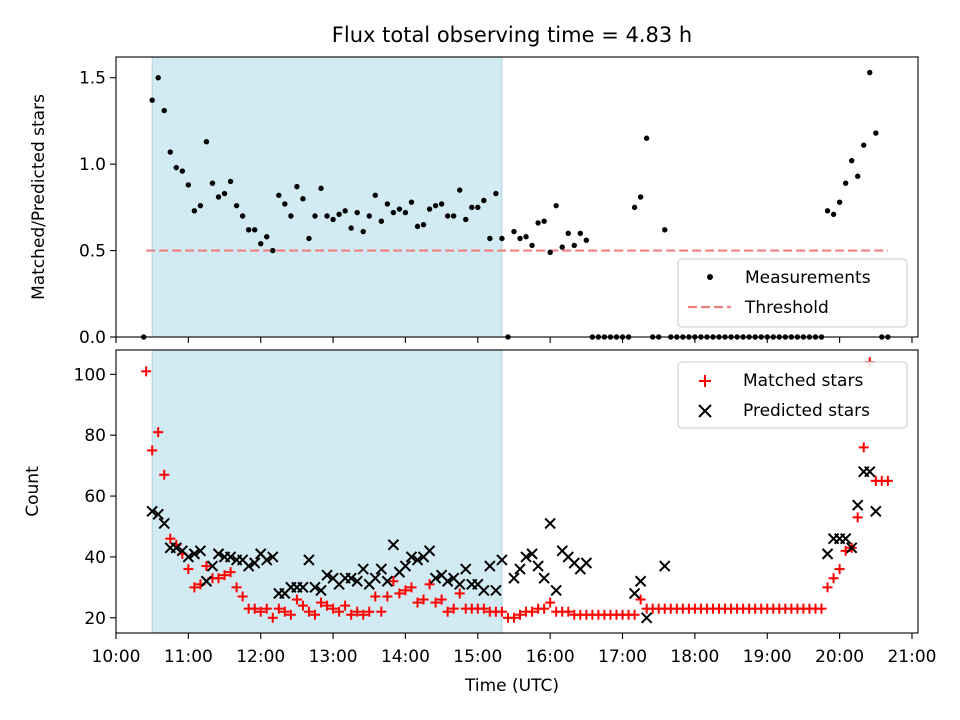  Describe the element at coordinates (92, 252) in the screenshot. I see `y-tick-label: 0.5` at that location.